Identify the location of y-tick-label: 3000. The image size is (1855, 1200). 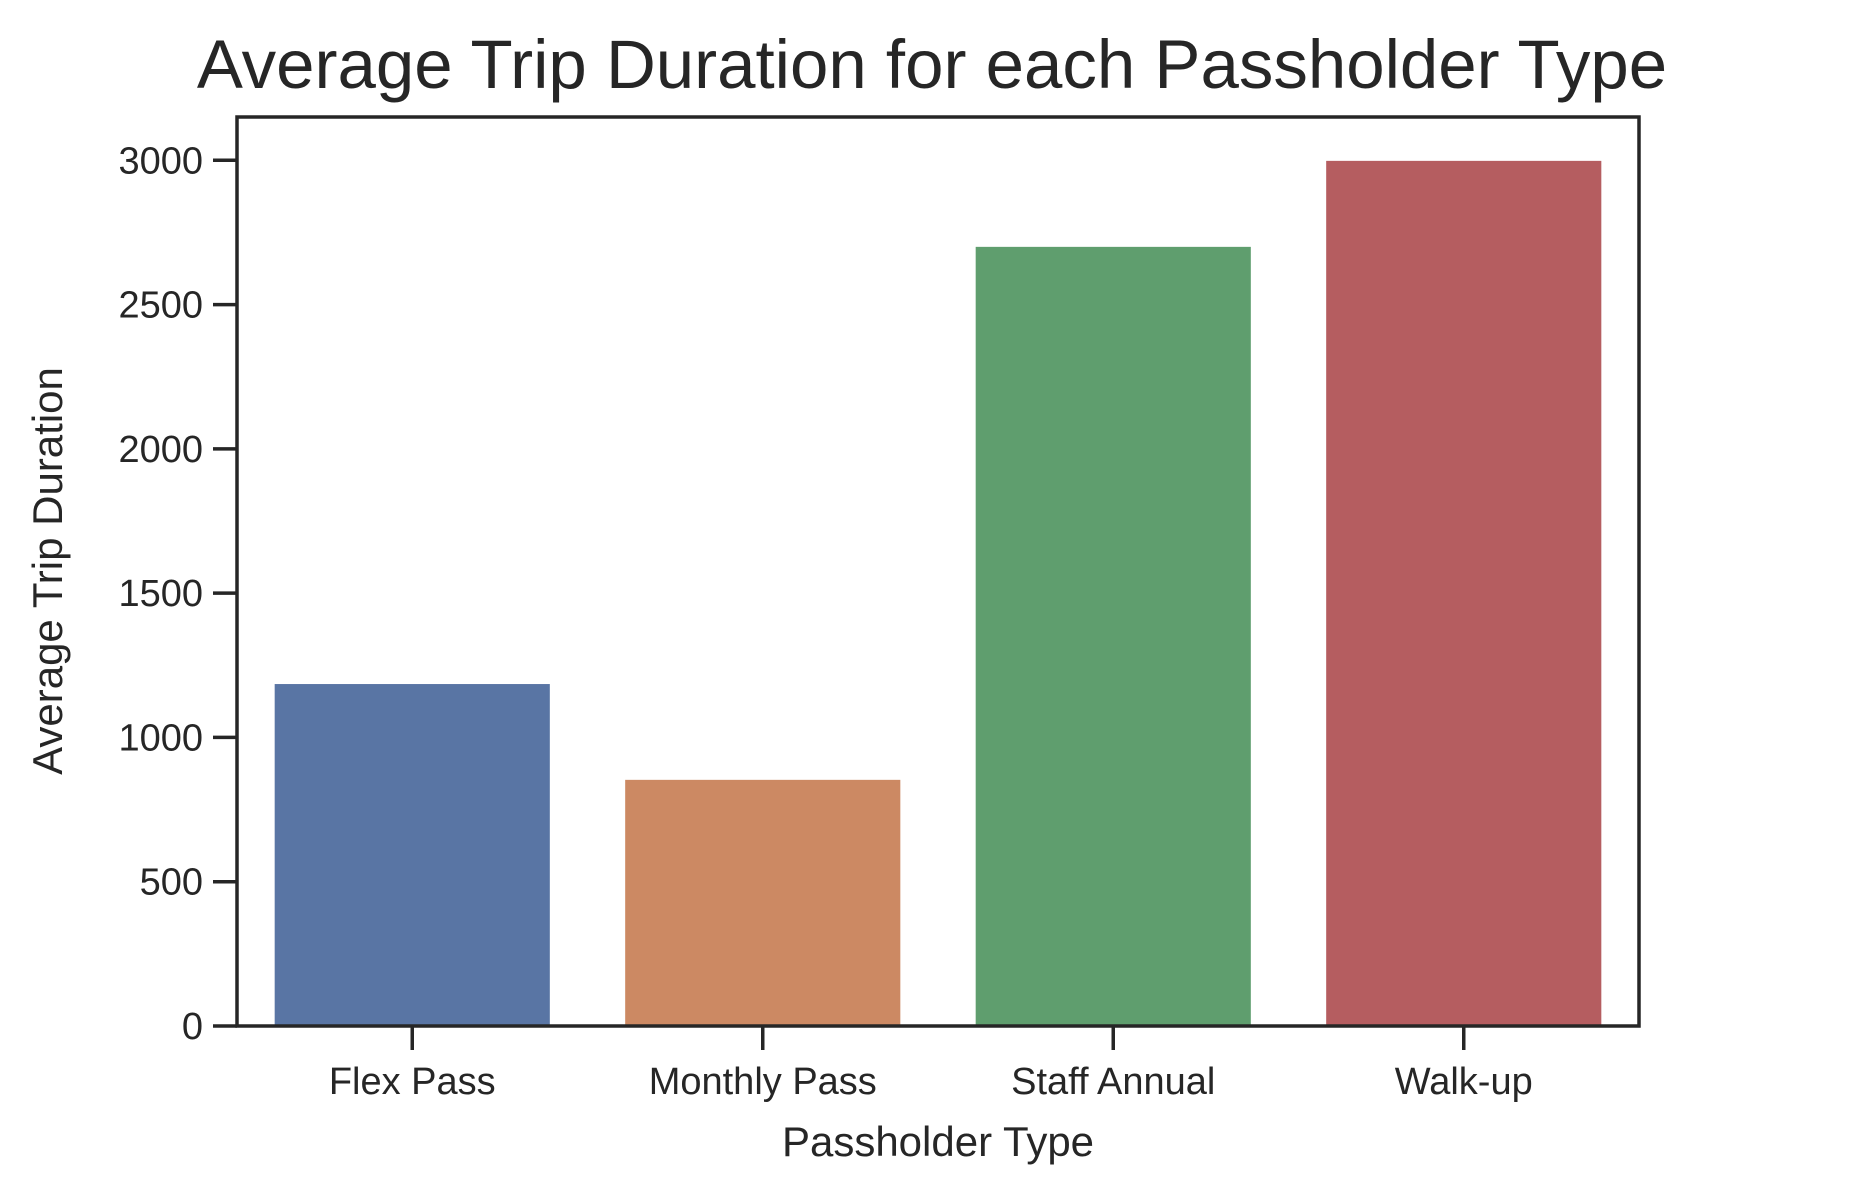
(160, 161).